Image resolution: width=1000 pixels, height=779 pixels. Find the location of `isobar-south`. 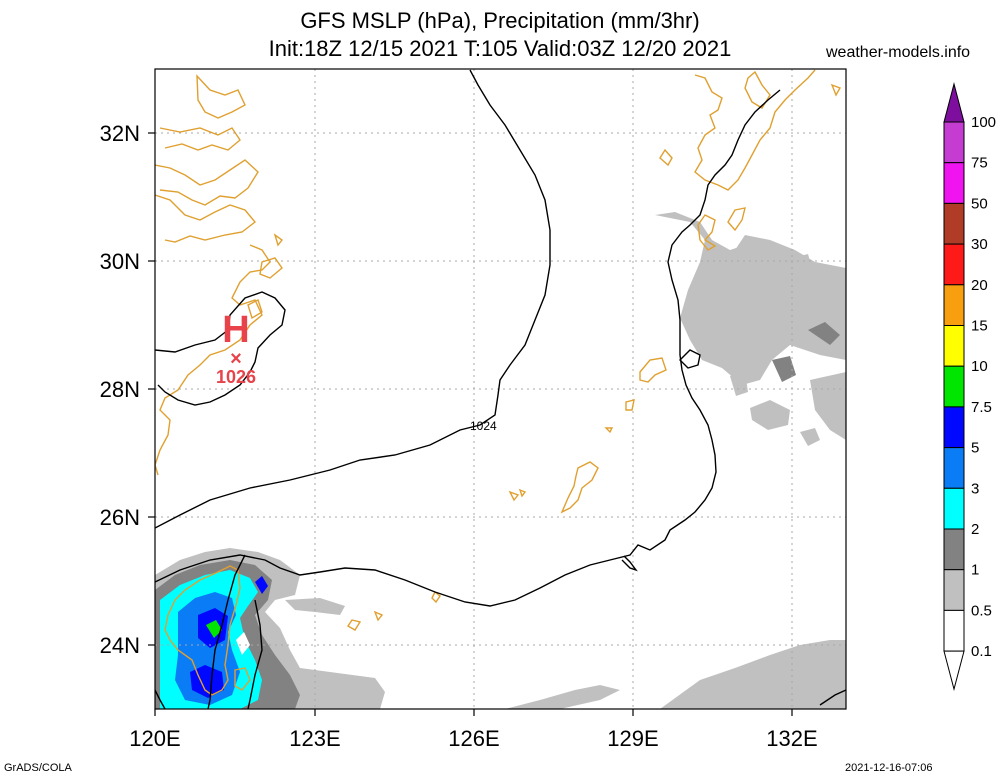

isobar-south is located at coordinates (160, 699).